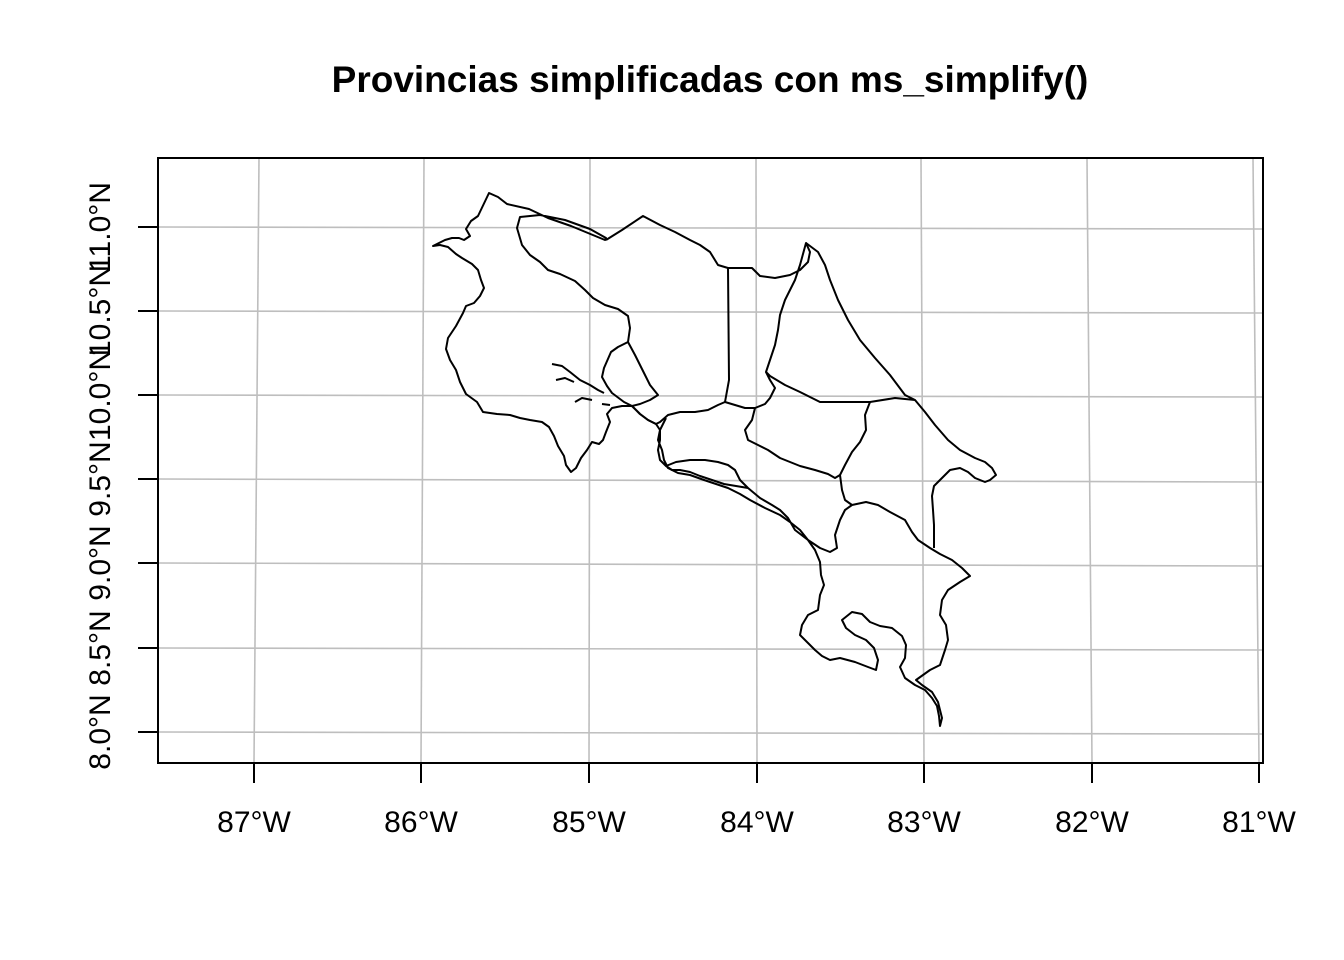 The image size is (1344, 960). What do you see at coordinates (710, 649) in the screenshot?
I see `grid-line-lat-8.5` at bounding box center [710, 649].